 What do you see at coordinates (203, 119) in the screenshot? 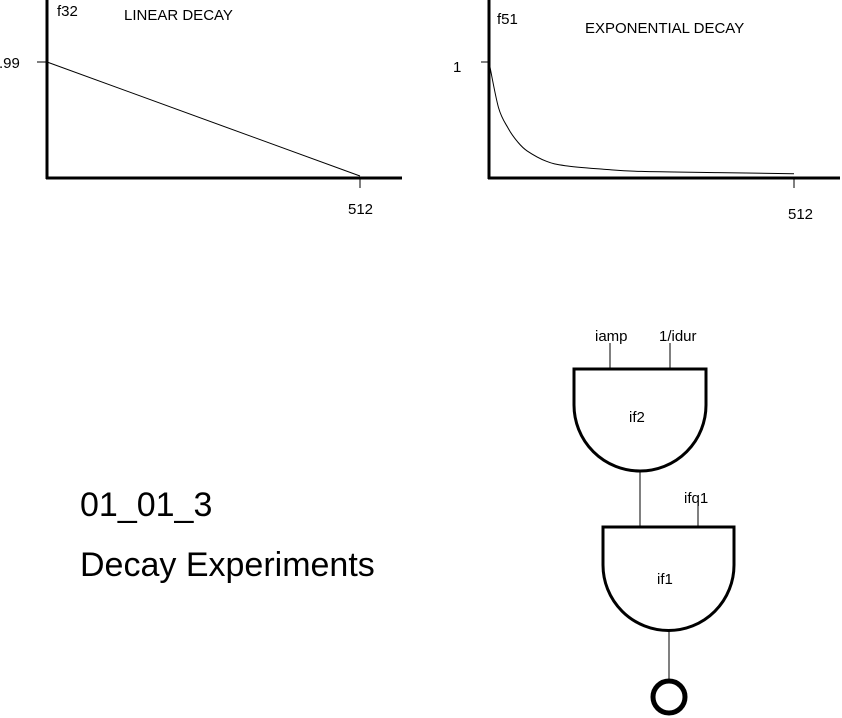
I see `linear-decay-curve` at bounding box center [203, 119].